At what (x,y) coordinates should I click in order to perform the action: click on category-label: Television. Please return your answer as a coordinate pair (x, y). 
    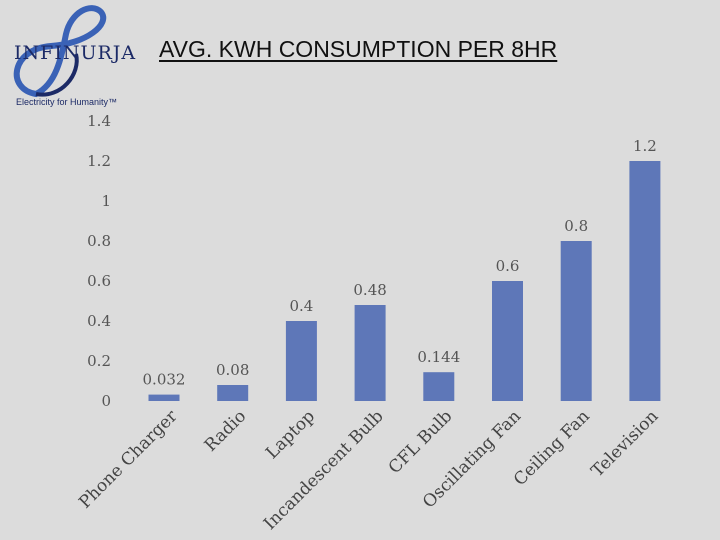
    Looking at the image, I should click on (625, 443).